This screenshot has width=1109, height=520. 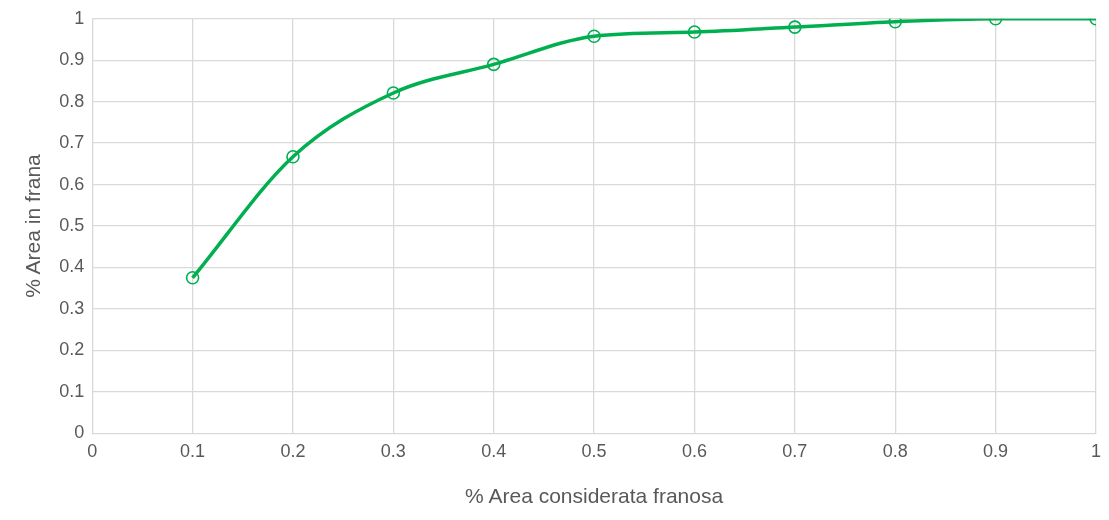 I want to click on y-tick-label: 0.5, so click(x=72, y=224).